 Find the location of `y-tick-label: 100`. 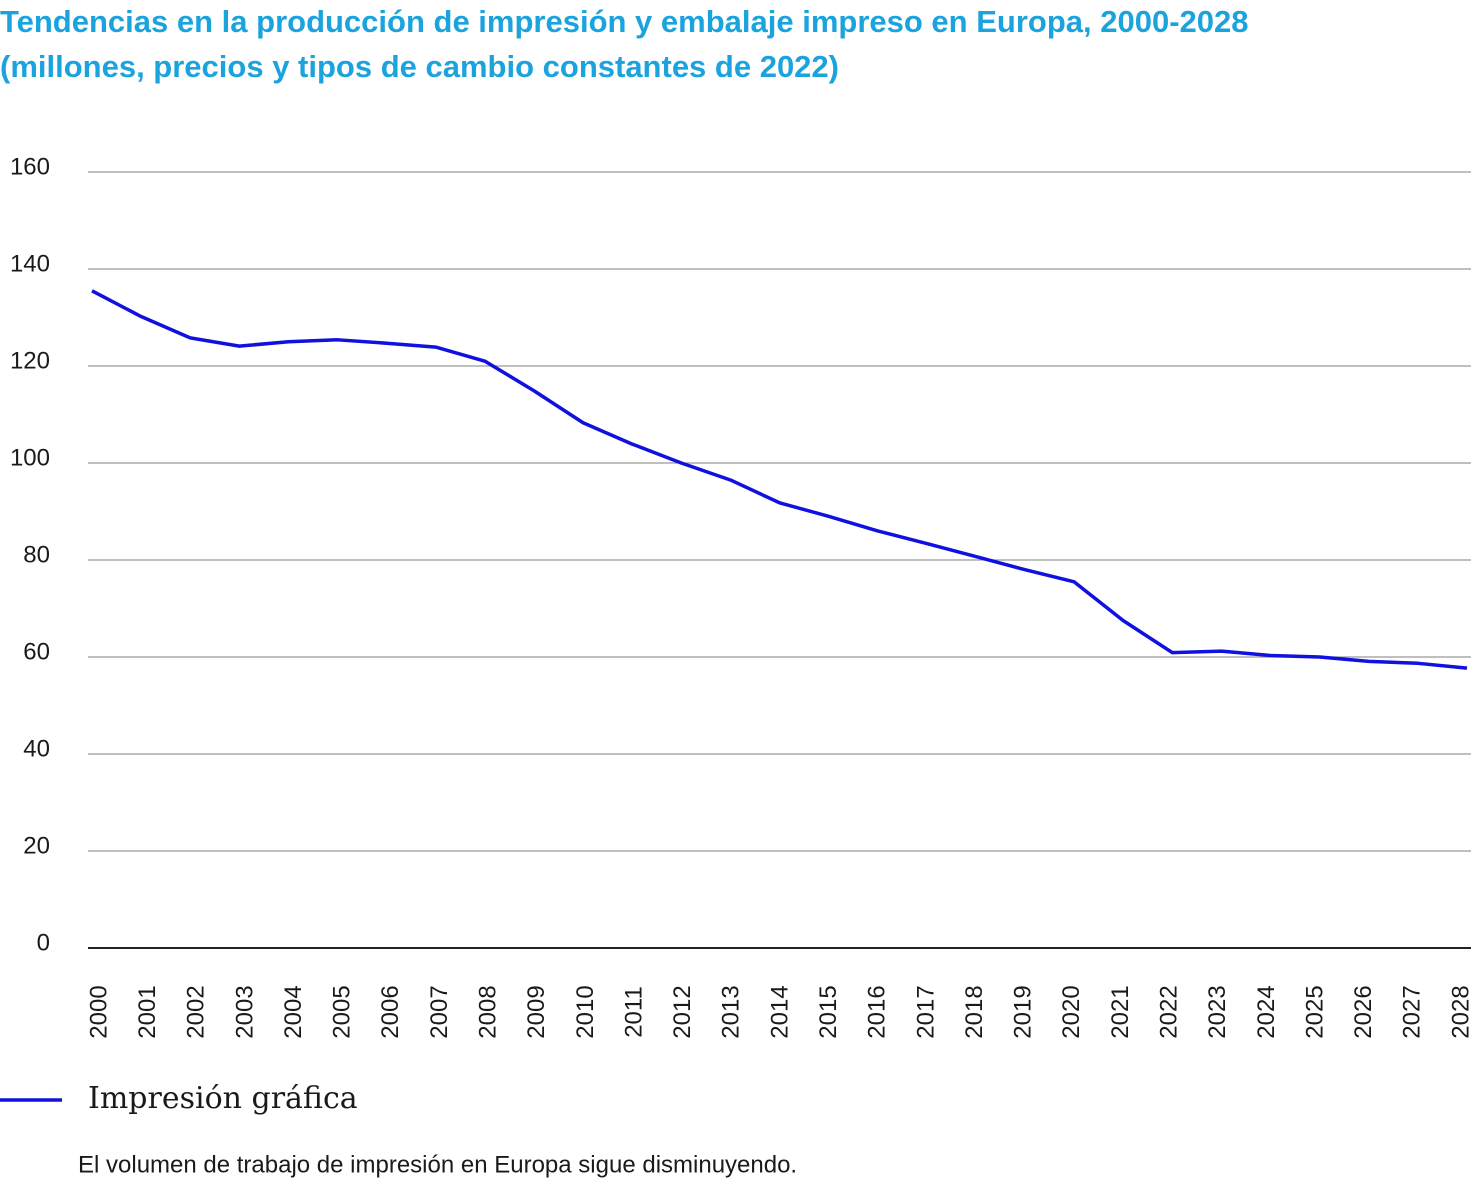

y-tick-label: 100 is located at coordinates (30, 457).